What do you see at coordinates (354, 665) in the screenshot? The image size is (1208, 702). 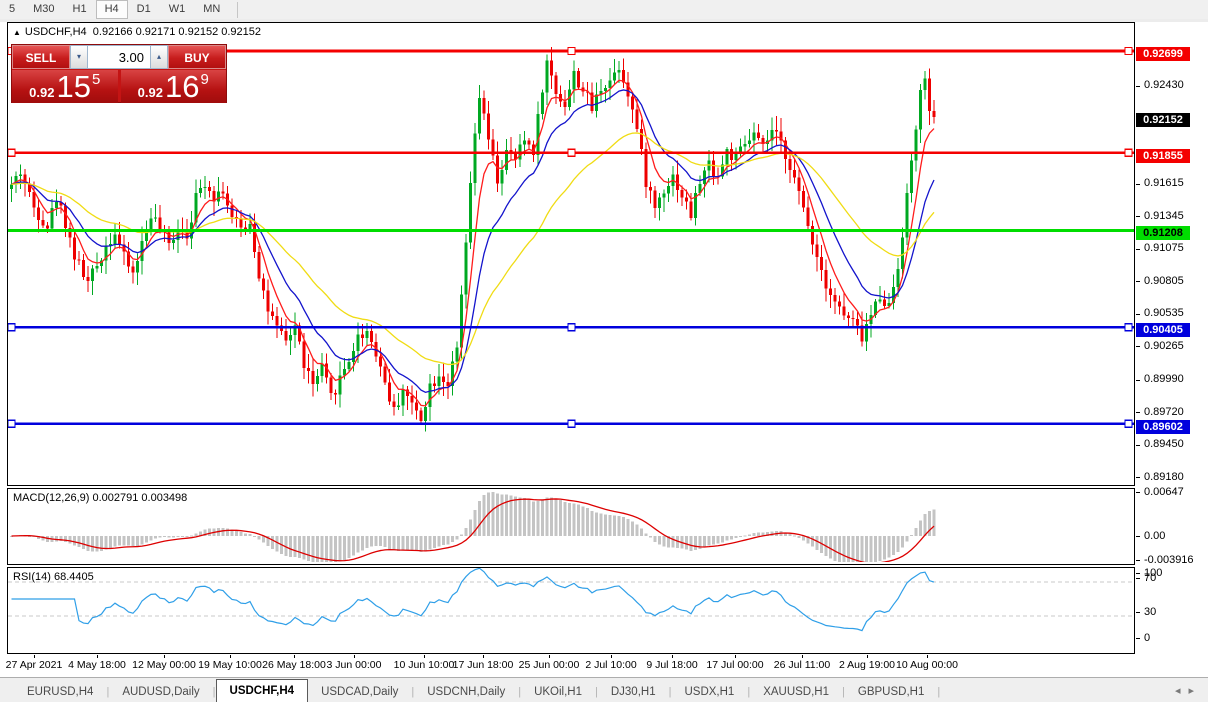 I see `date-label: 3 Jun 00:00` at bounding box center [354, 665].